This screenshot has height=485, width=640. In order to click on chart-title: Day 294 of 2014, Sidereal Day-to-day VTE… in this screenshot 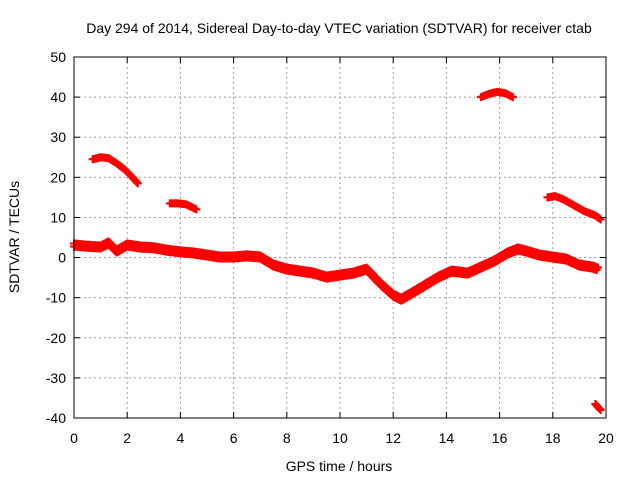, I will do `click(339, 28)`.